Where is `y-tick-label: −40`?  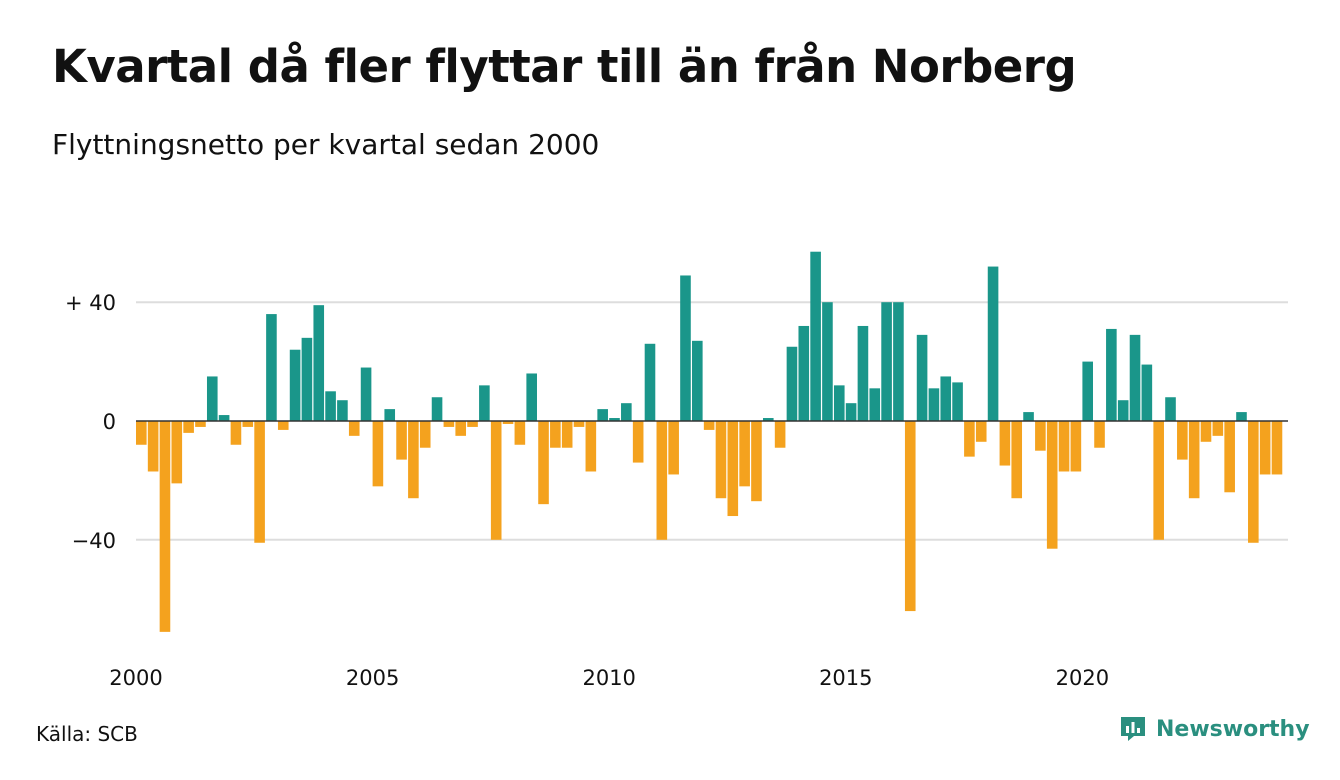 y-tick-label: −40 is located at coordinates (94, 541).